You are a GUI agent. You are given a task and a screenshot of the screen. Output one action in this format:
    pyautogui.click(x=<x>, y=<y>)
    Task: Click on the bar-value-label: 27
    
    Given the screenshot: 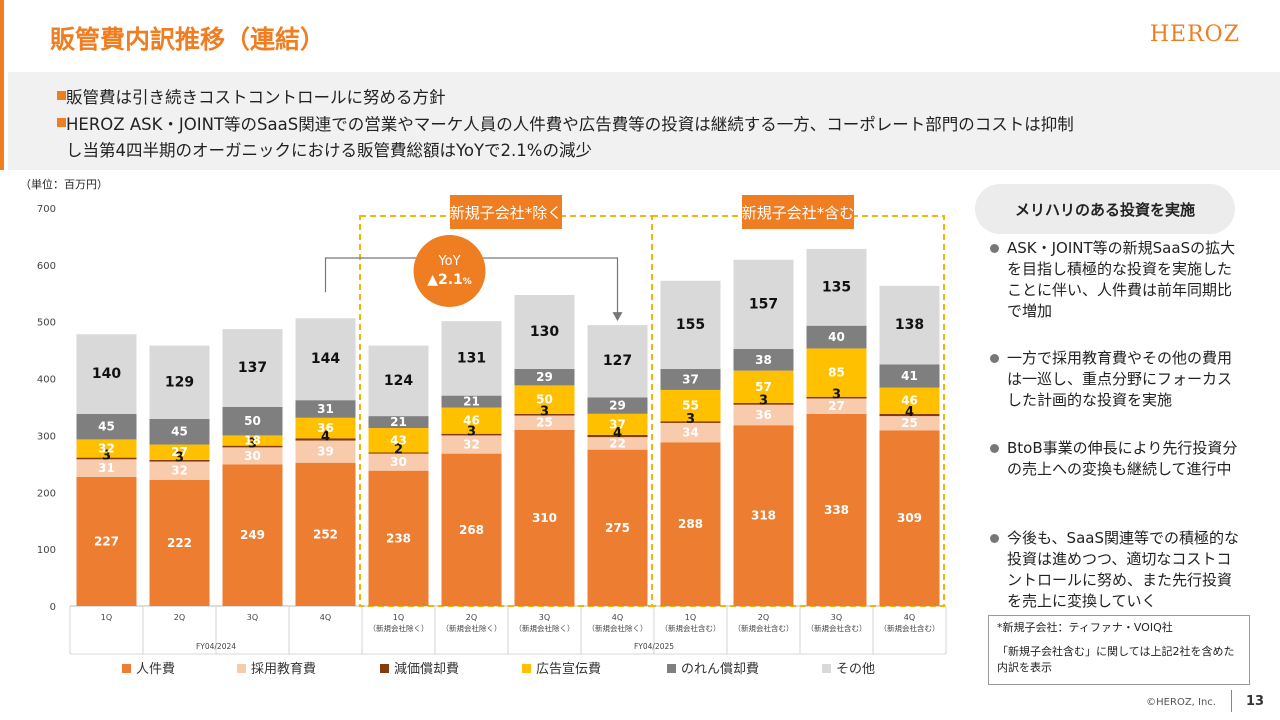 What is the action you would take?
    pyautogui.click(x=179, y=452)
    